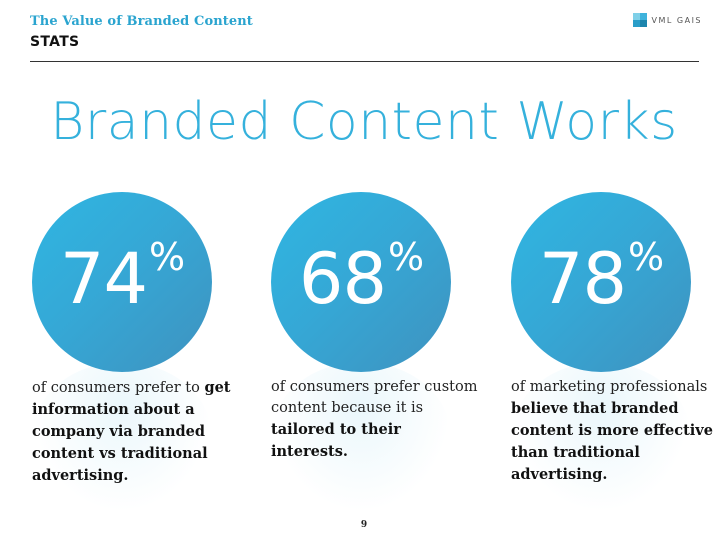 The image size is (728, 546). Describe the element at coordinates (540, 408) in the screenshot. I see `caption-emphasis: believe` at that location.